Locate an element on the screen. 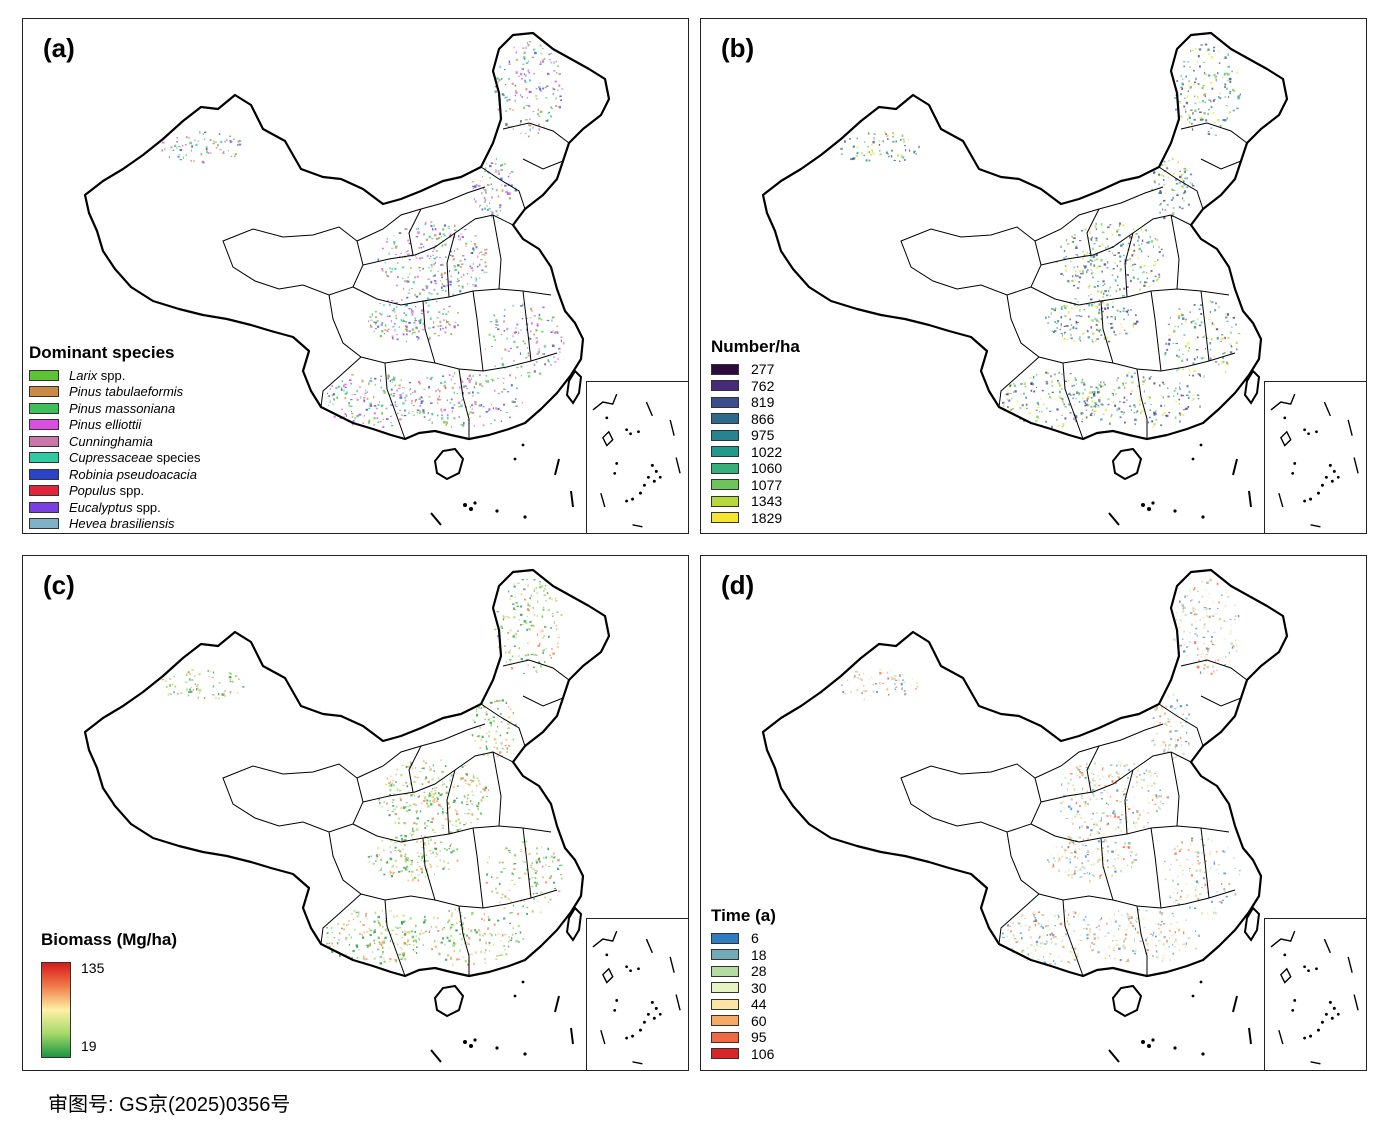 The image size is (1378, 1126). legend-item: Pinus tabulaeformis is located at coordinates (115, 392).